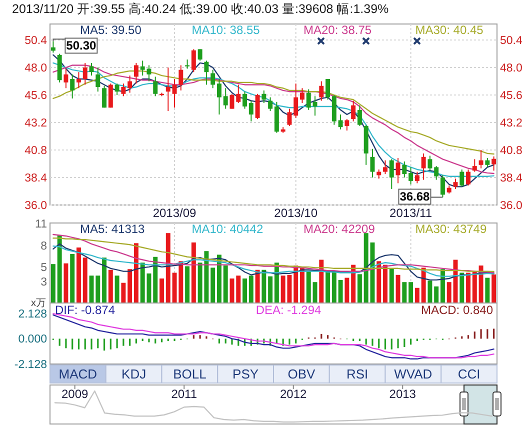  Describe the element at coordinates (30, 365) in the screenshot. I see `y-tick-label: -2.128` at that location.